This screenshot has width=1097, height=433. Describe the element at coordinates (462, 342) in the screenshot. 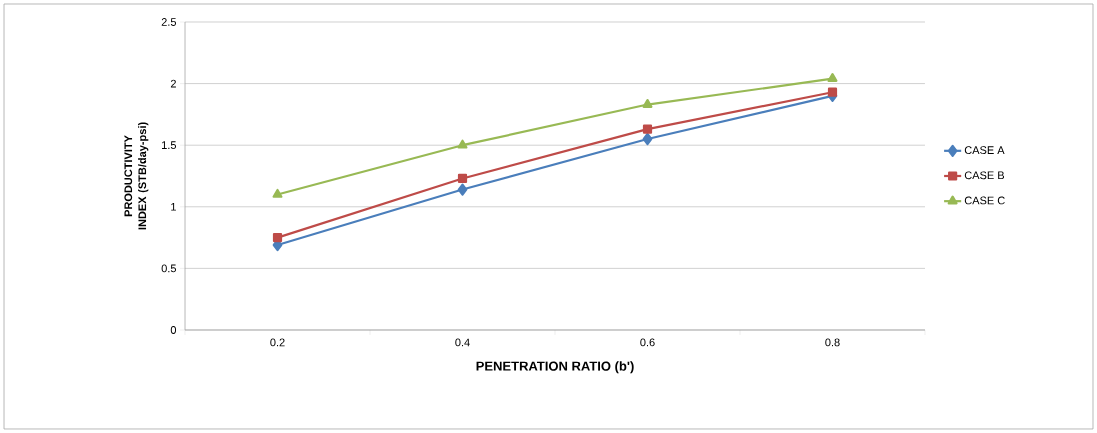

I see `x-tick-label: 0.4` at that location.